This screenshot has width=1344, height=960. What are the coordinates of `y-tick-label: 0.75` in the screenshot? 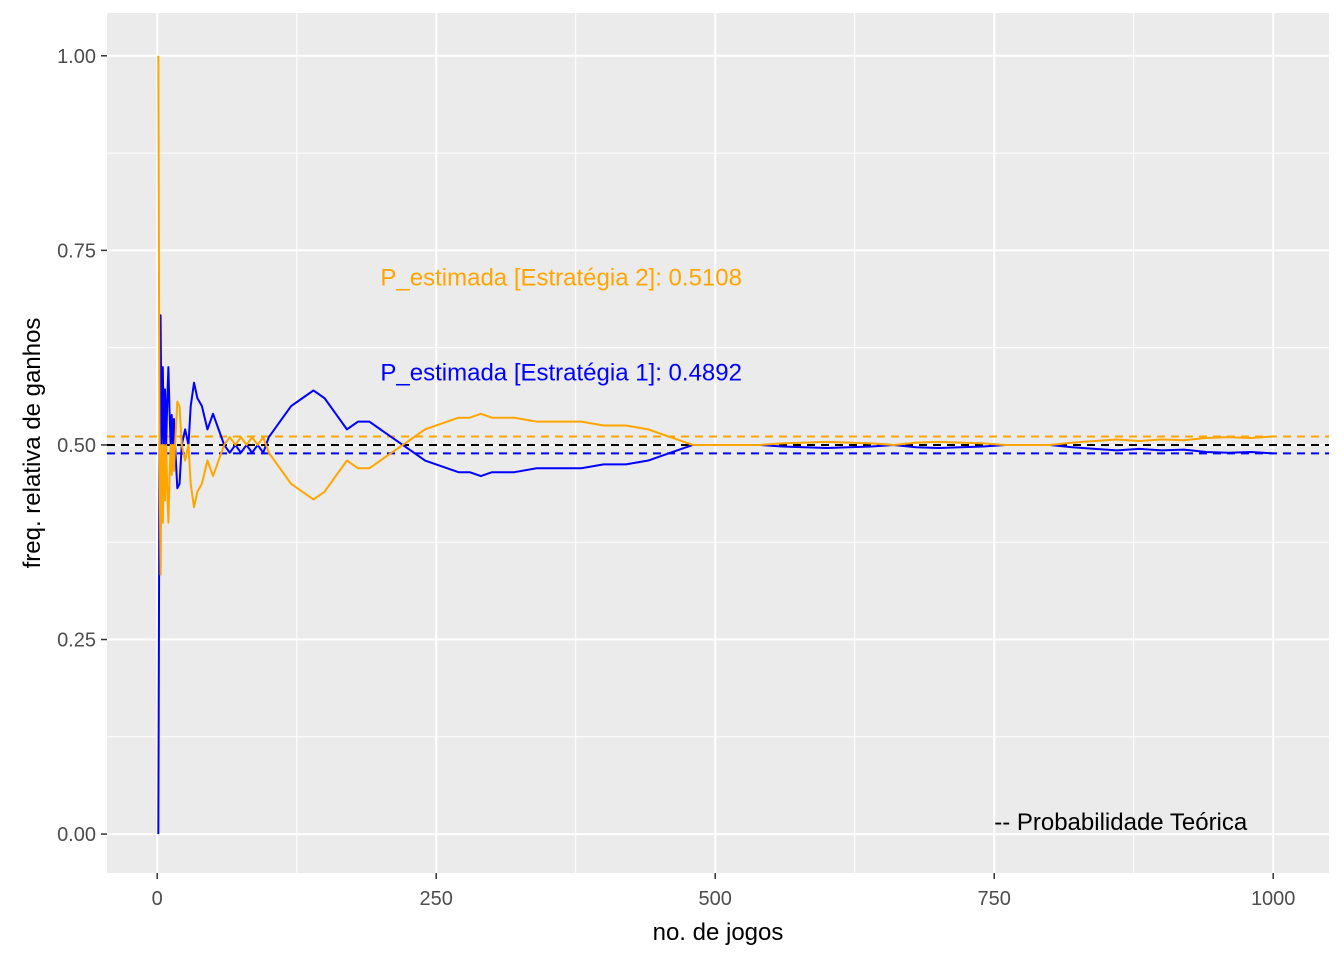 It's located at (76, 251).